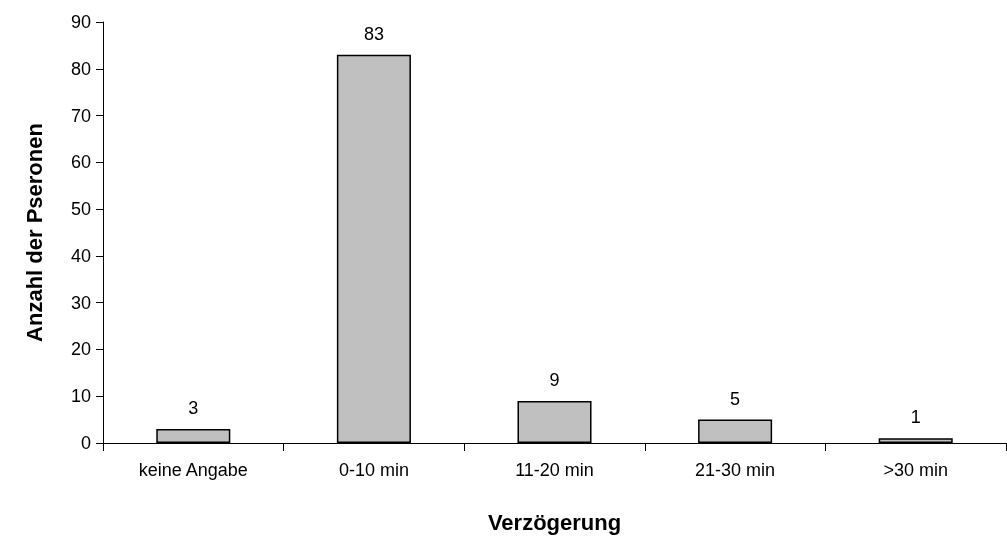 Image resolution: width=1007 pixels, height=545 pixels. I want to click on data-label: 83, so click(373, 33).